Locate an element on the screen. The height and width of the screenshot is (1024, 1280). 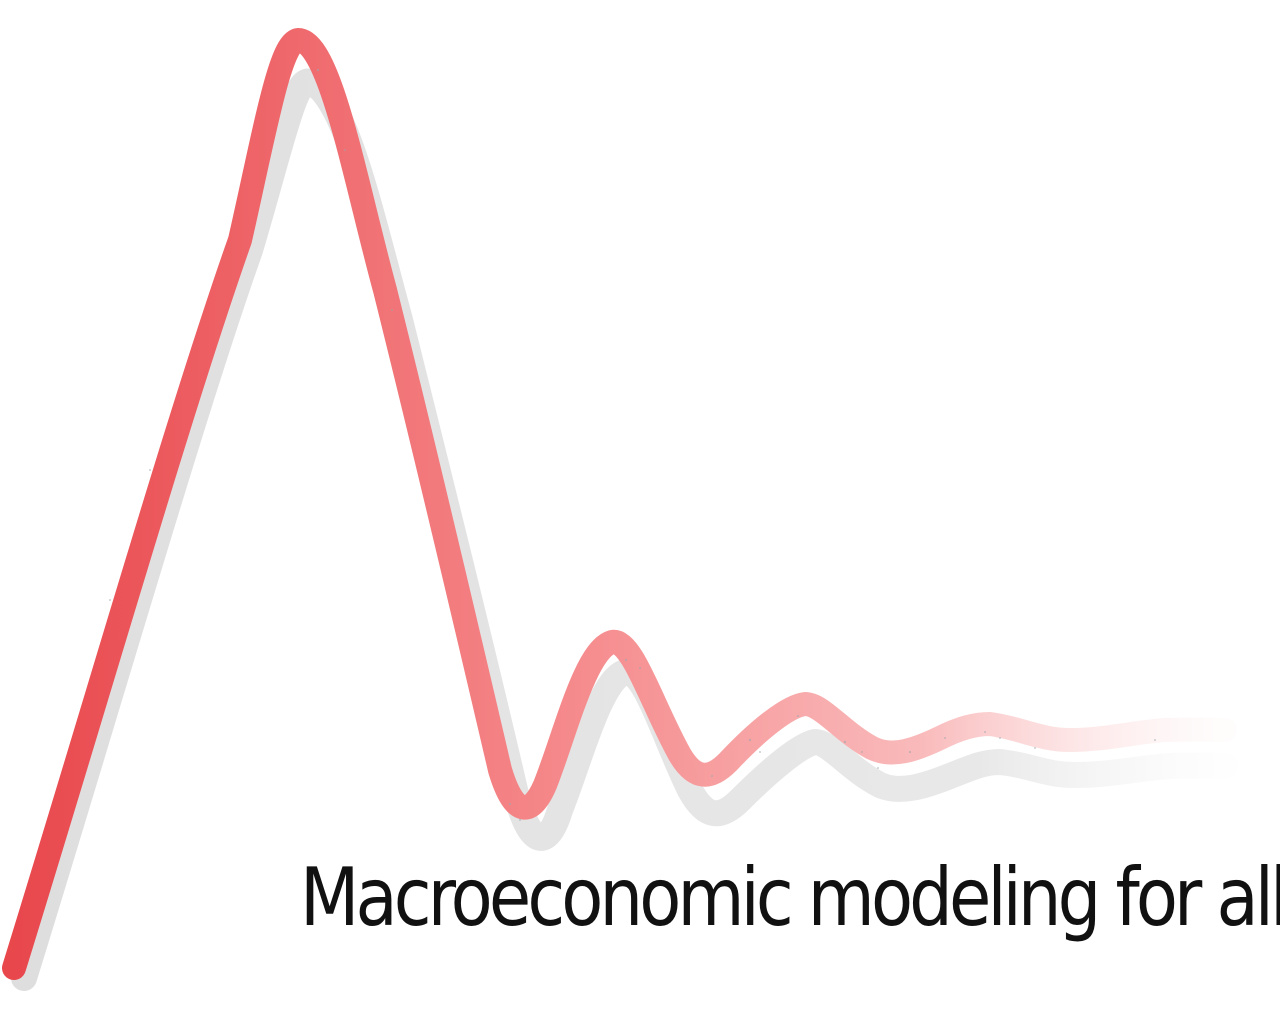
tagline-text: Macroeconomic modeling for all is located at coordinates (790, 897).